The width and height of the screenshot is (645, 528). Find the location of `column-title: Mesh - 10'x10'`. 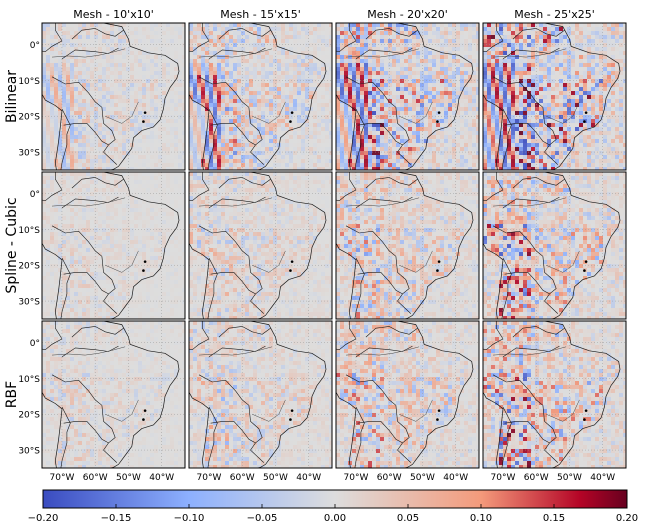

column-title: Mesh - 10'x10' is located at coordinates (113, 14).